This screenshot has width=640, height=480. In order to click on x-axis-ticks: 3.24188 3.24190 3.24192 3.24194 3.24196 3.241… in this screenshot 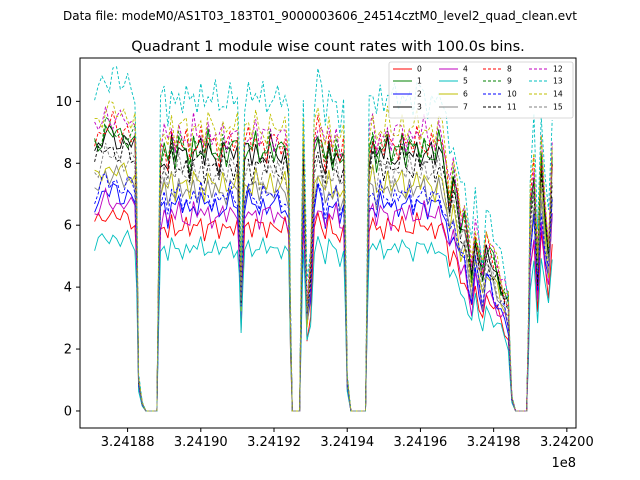, I will do `click(347, 439)`.